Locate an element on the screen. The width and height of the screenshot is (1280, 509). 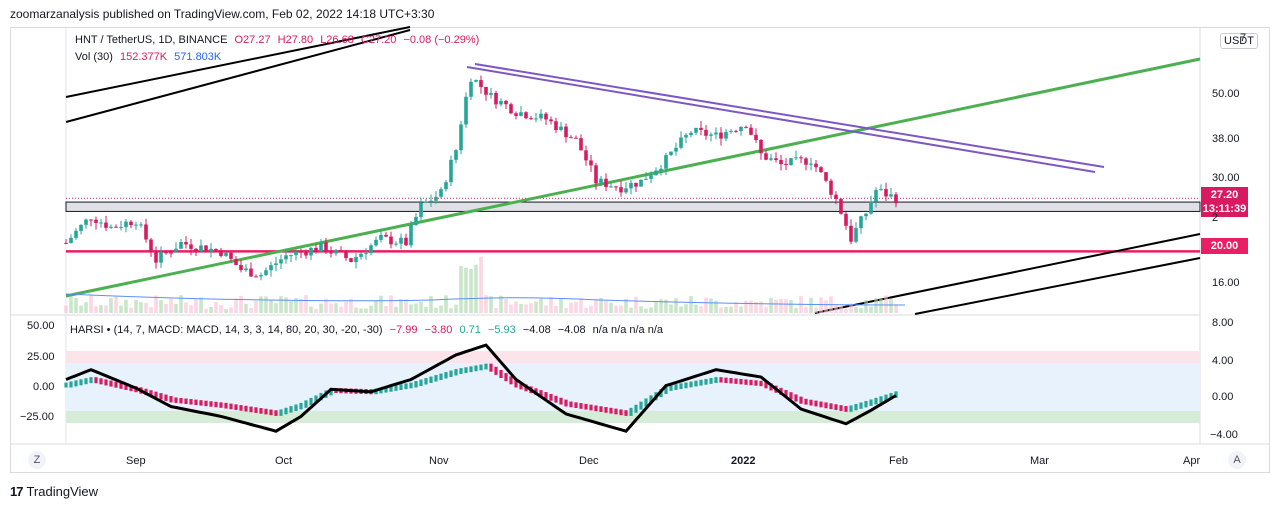
zoom-button: Z is located at coordinates (37, 460).